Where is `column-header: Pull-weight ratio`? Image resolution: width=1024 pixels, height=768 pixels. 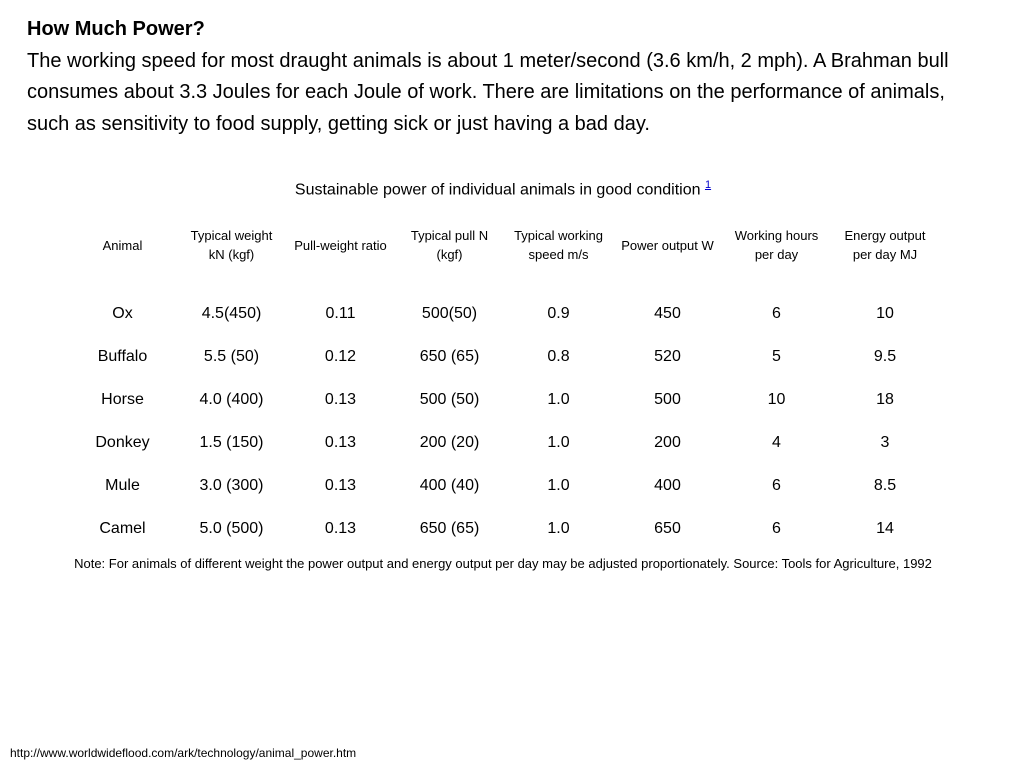
column-header: Pull-weight ratio is located at coordinates (340, 245).